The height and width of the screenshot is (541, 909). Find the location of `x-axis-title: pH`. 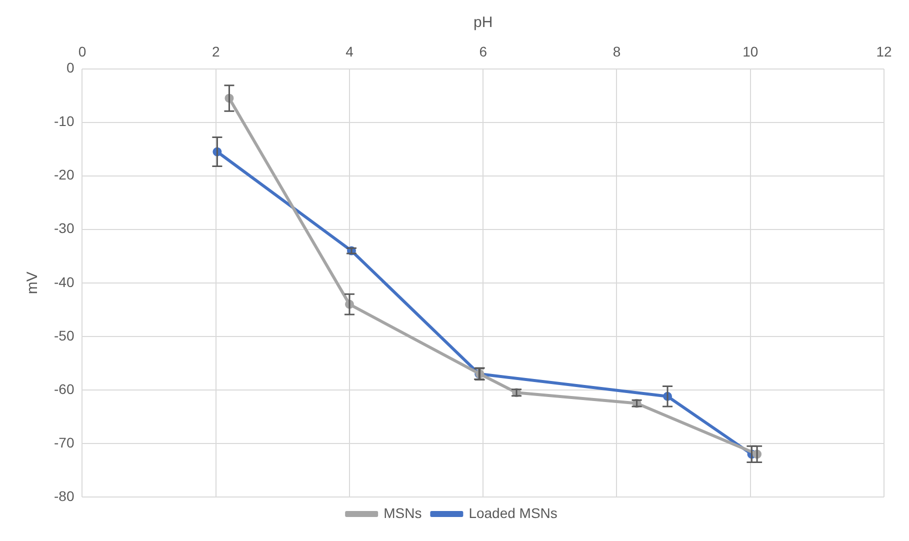

x-axis-title: pH is located at coordinates (483, 23).